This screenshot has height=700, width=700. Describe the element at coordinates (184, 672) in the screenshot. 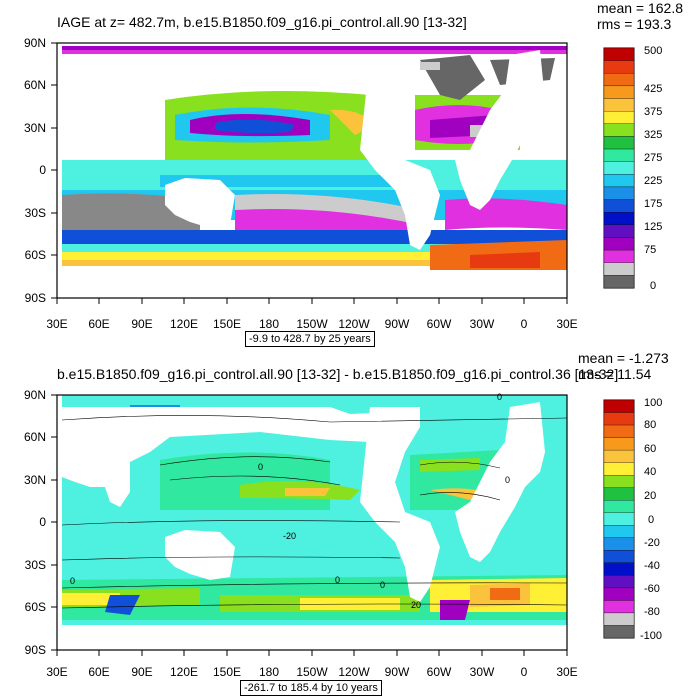

I see `lon-label: 120E` at that location.